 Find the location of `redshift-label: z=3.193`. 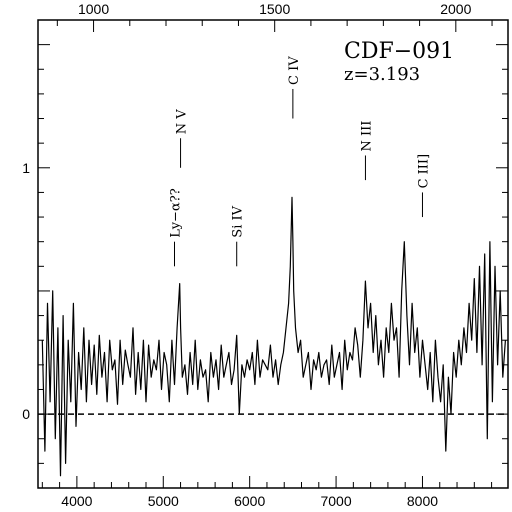

redshift-label: z=3.193 is located at coordinates (382, 74).